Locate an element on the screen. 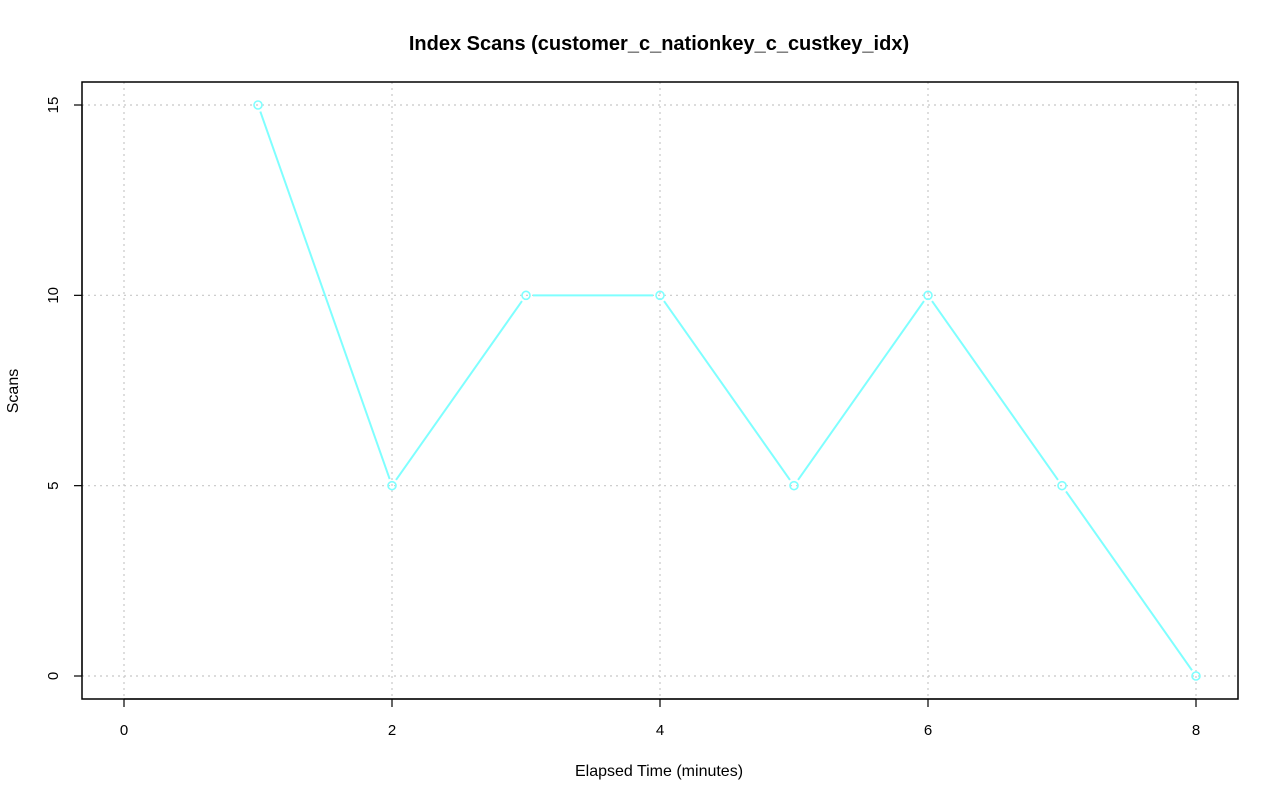 This screenshot has width=1280, height=801. y-axis-label: Scans is located at coordinates (13, 391).